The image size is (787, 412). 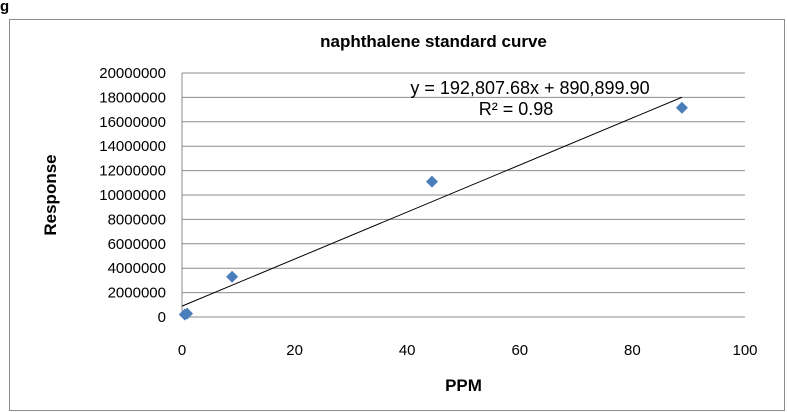 I want to click on chart-title: naphthalene standard curve, so click(x=433, y=41).